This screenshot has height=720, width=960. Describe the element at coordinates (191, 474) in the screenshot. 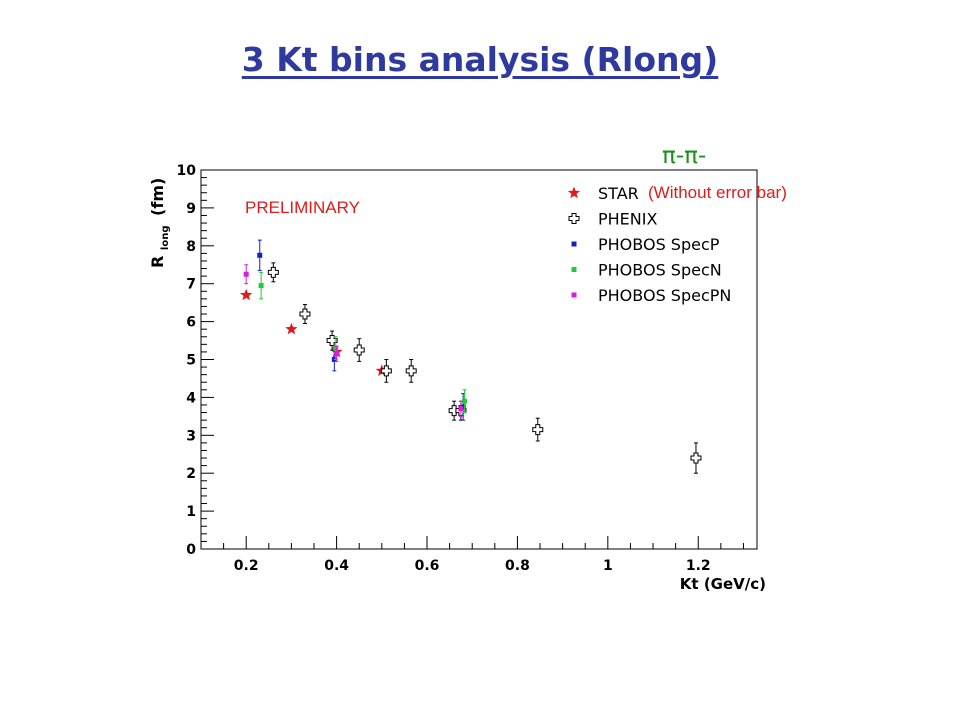

I see `y-tick-label: 2` at that location.